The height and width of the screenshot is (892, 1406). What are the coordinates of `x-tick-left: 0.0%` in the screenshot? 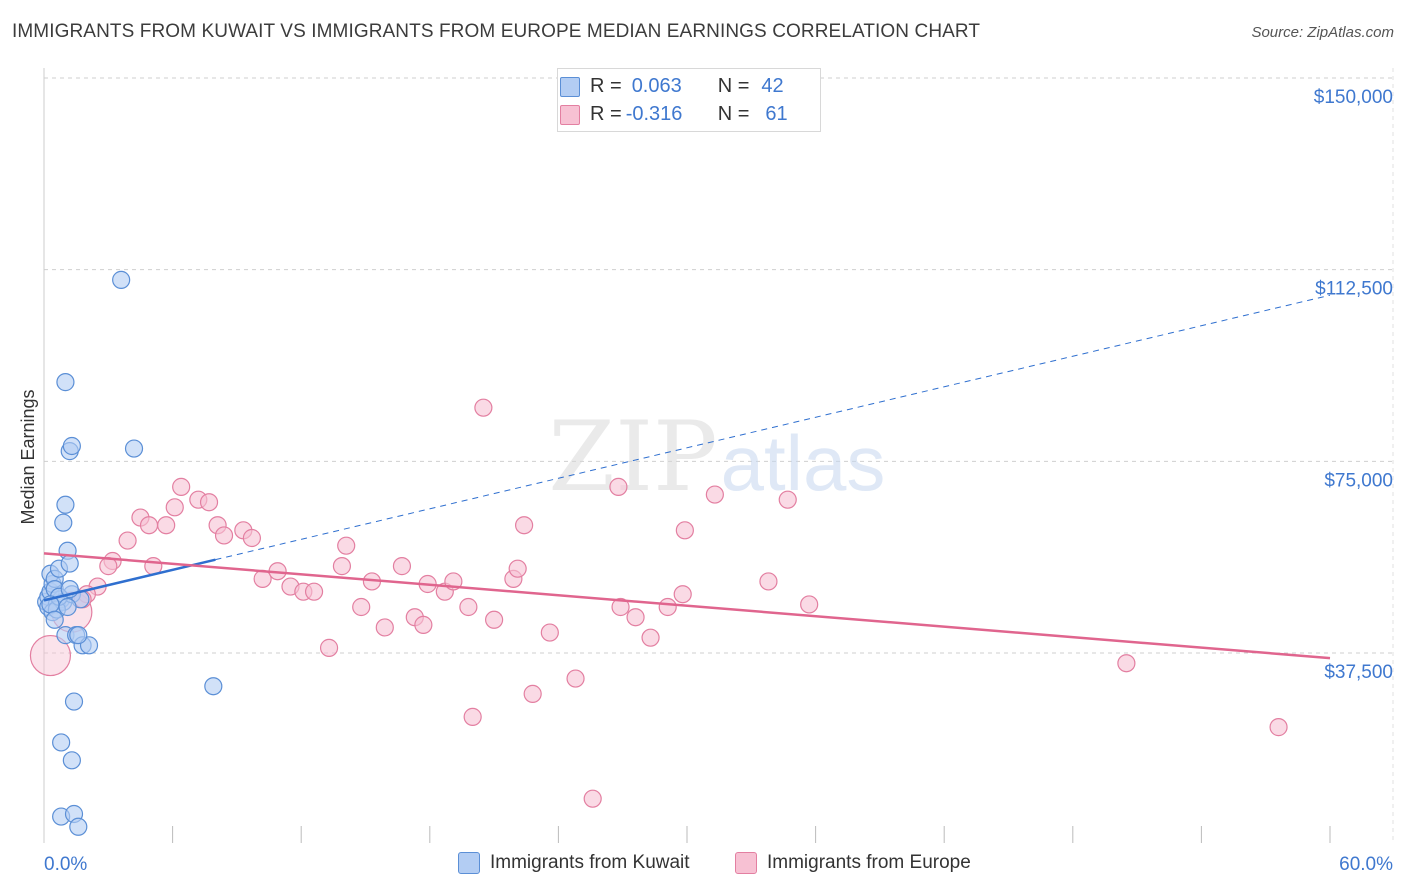 It's located at (65, 864).